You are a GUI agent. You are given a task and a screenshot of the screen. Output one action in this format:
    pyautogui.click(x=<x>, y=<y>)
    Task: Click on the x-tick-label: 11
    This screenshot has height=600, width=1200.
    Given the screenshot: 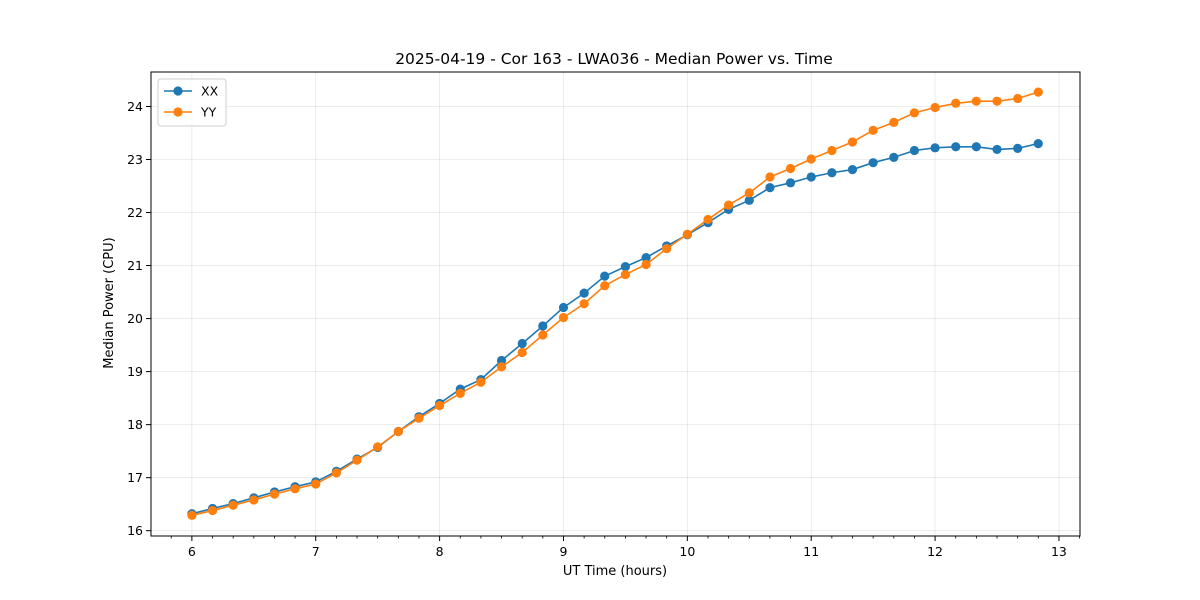 What is the action you would take?
    pyautogui.click(x=811, y=551)
    